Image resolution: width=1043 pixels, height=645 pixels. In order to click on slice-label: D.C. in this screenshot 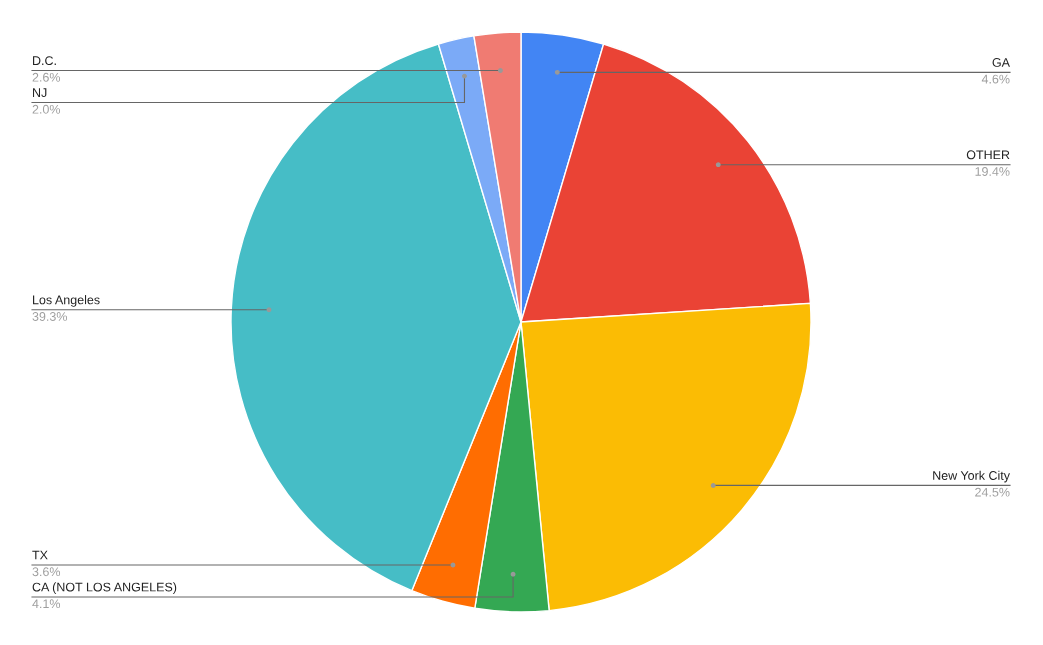, I will do `click(44, 61)`.